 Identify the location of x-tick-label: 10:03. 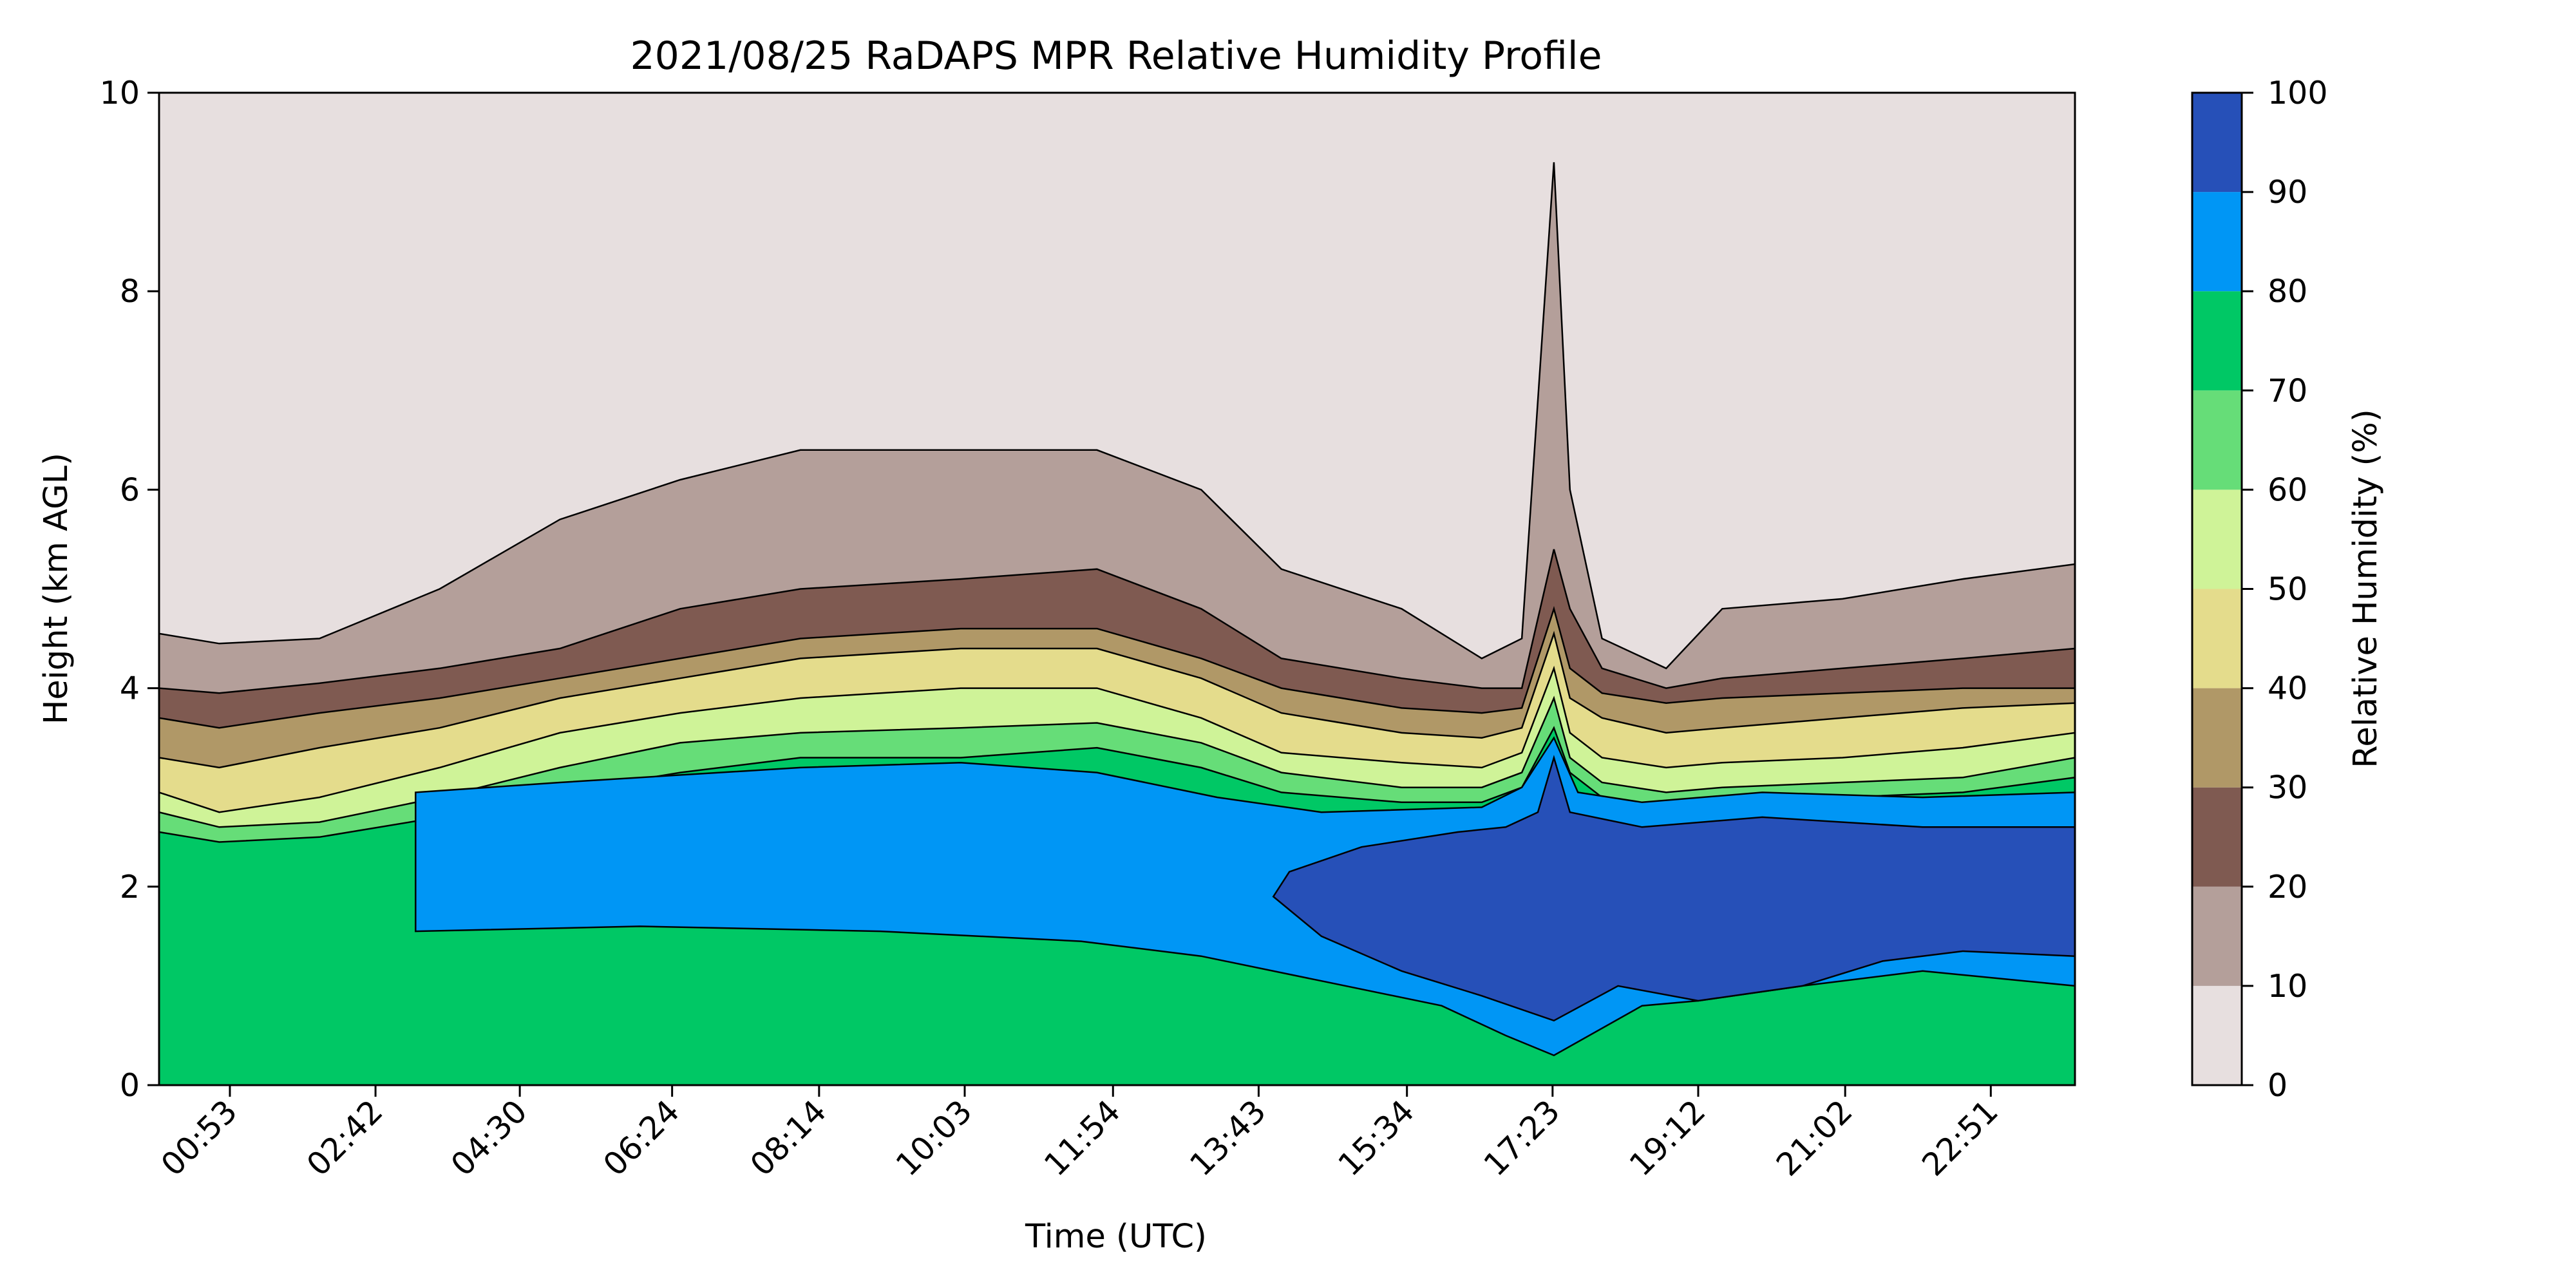
(934, 1138).